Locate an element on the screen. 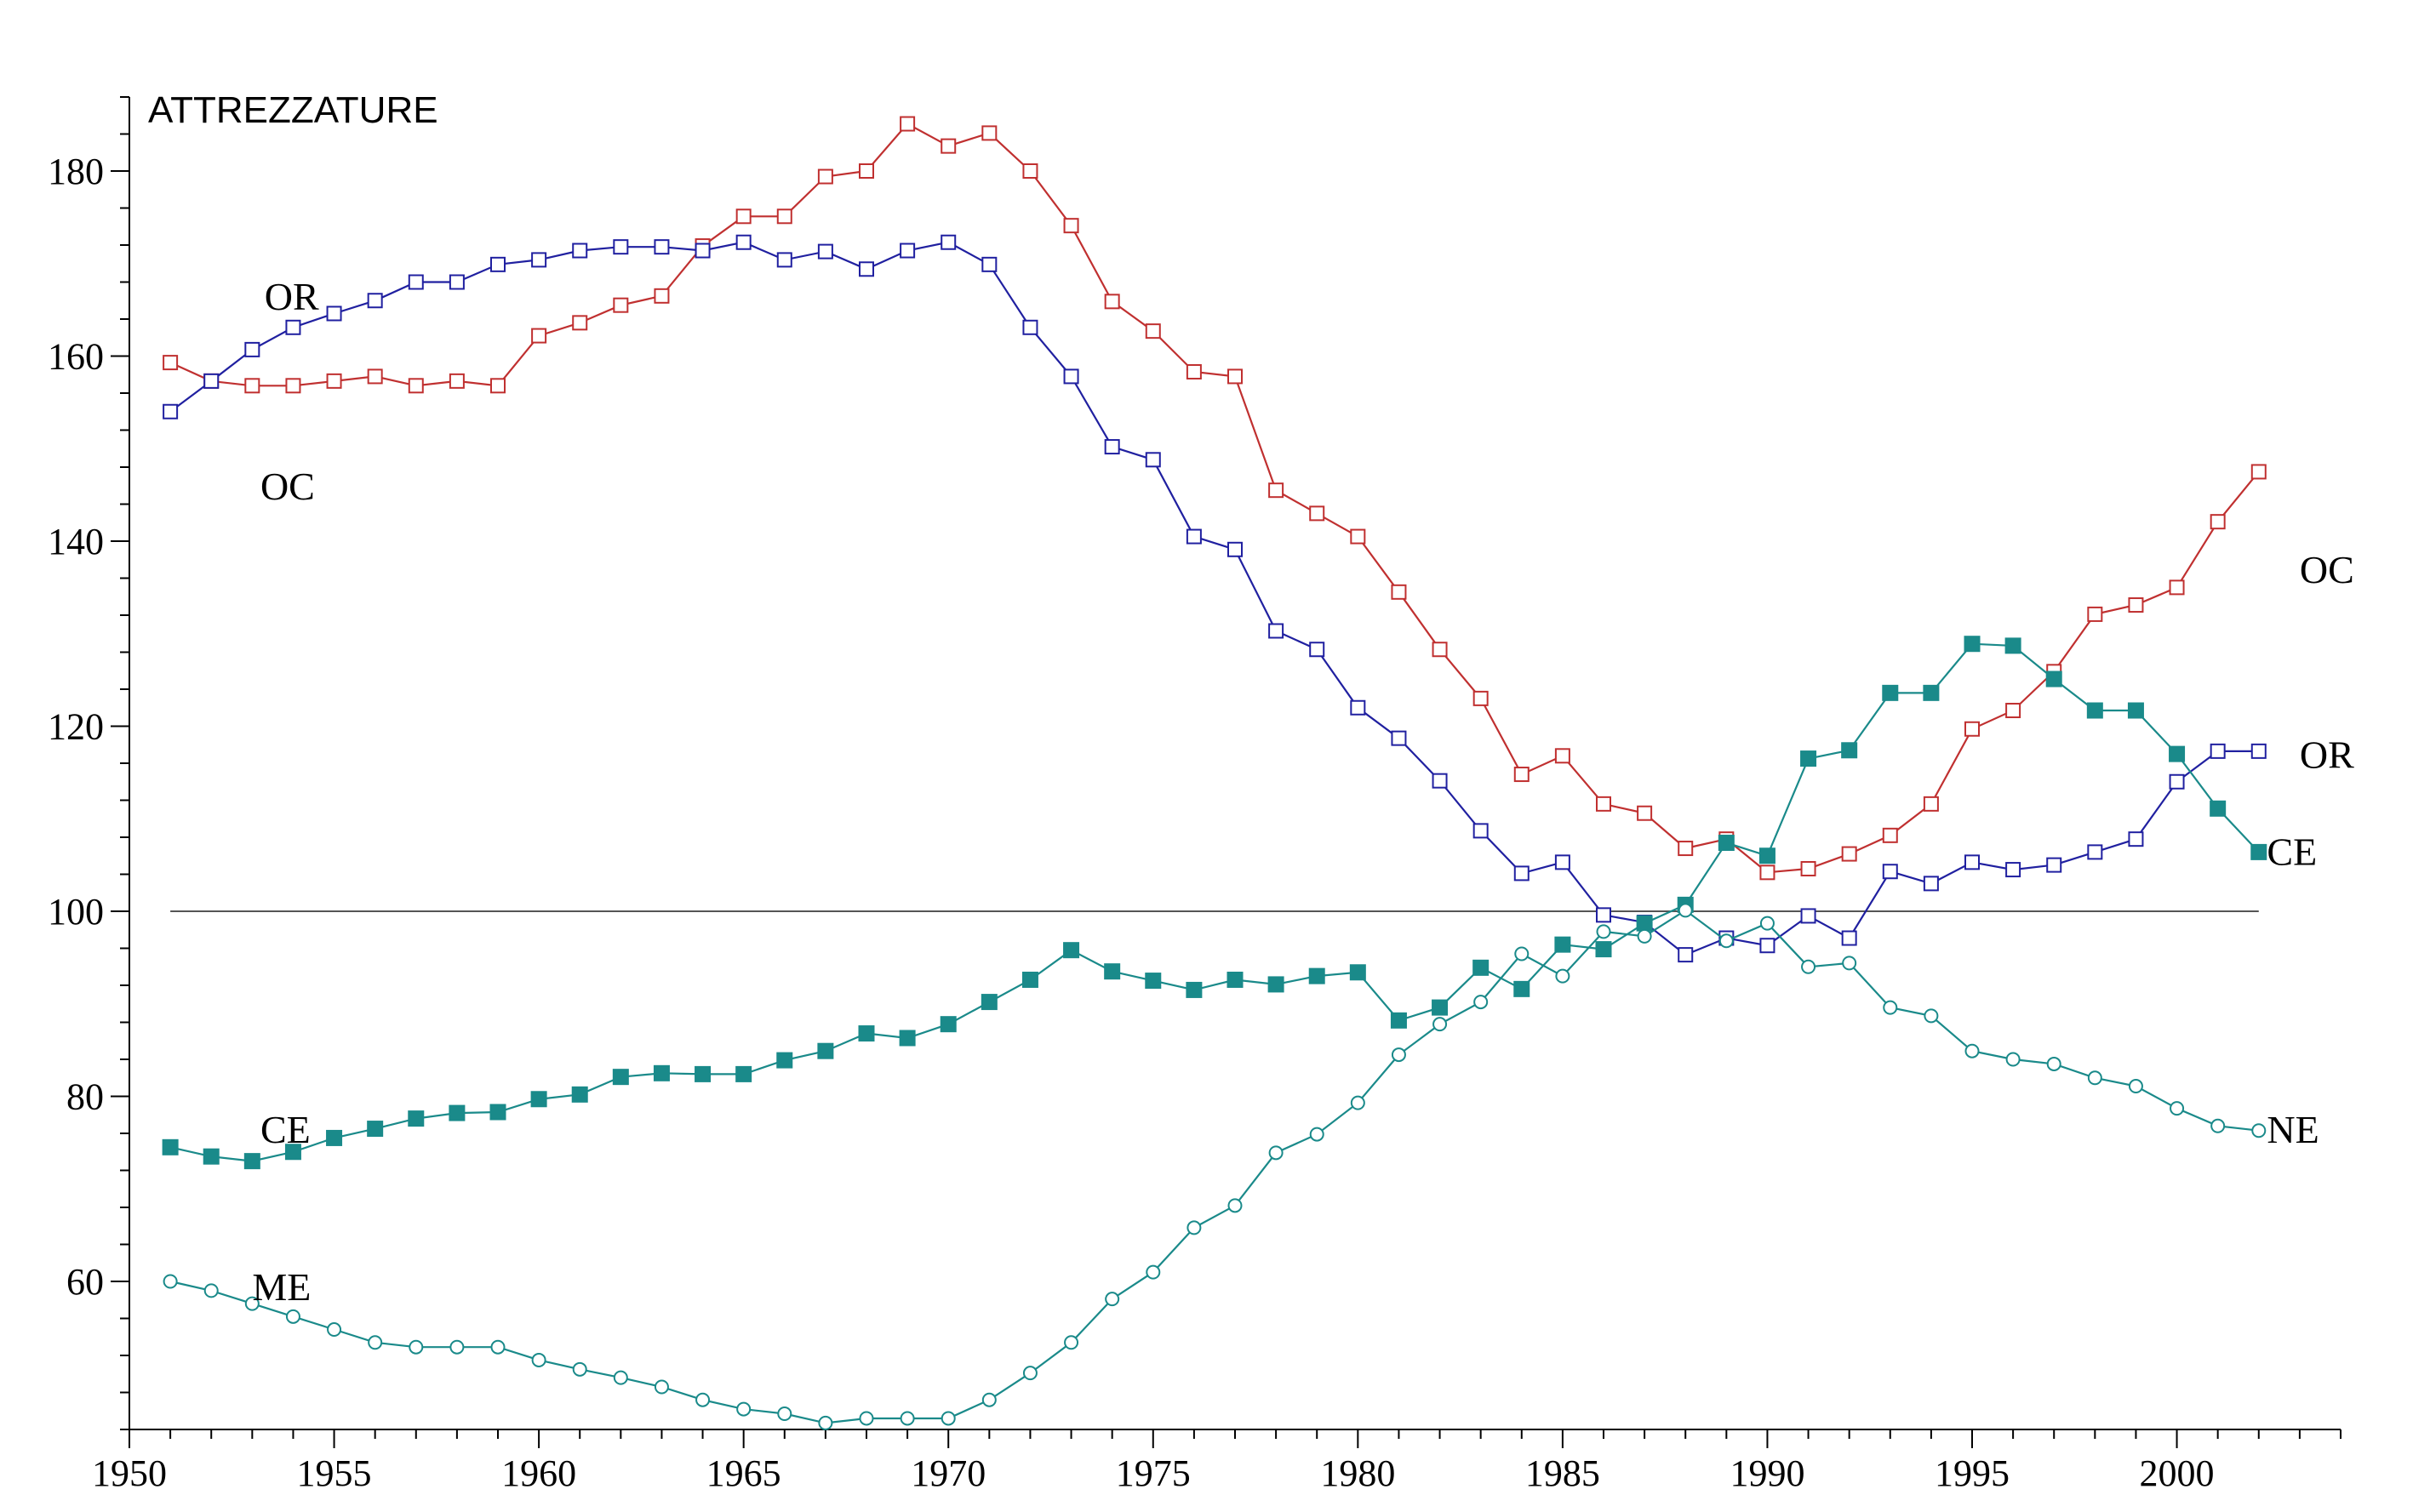  y-tick-label: 160 is located at coordinates (76, 357).